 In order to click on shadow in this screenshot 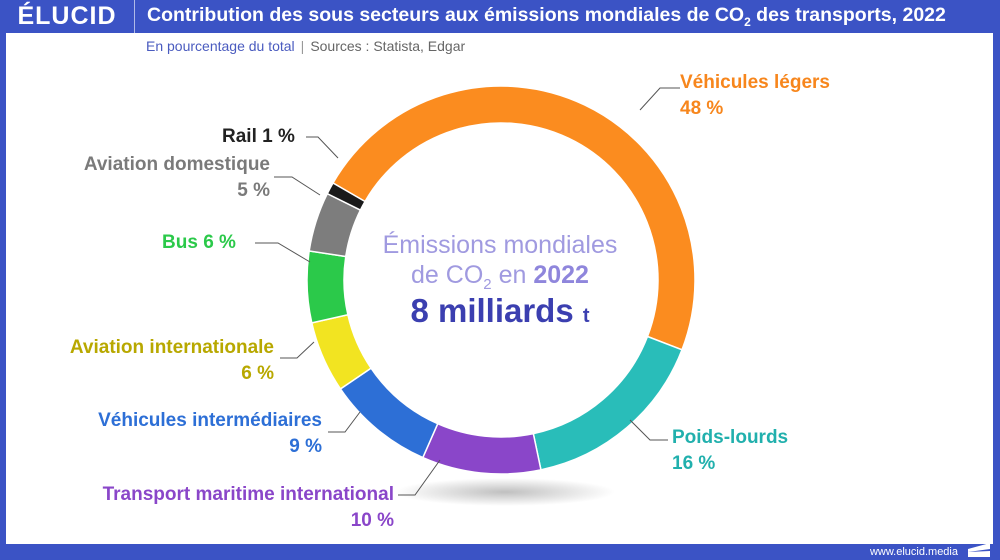, I will do `click(505, 492)`.